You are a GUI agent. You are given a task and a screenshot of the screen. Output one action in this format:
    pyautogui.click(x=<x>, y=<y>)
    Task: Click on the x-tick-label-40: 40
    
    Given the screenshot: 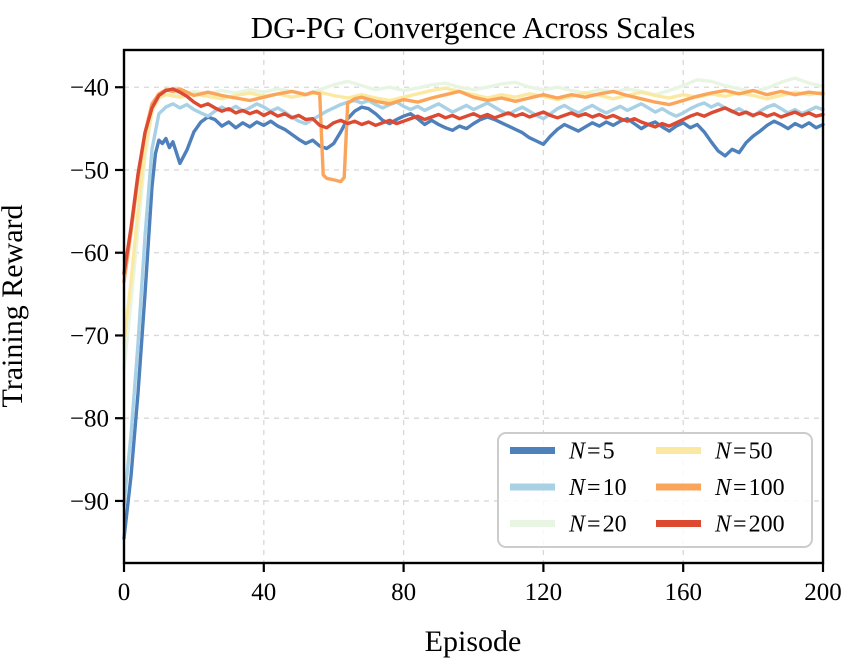 What is the action you would take?
    pyautogui.click(x=263, y=592)
    